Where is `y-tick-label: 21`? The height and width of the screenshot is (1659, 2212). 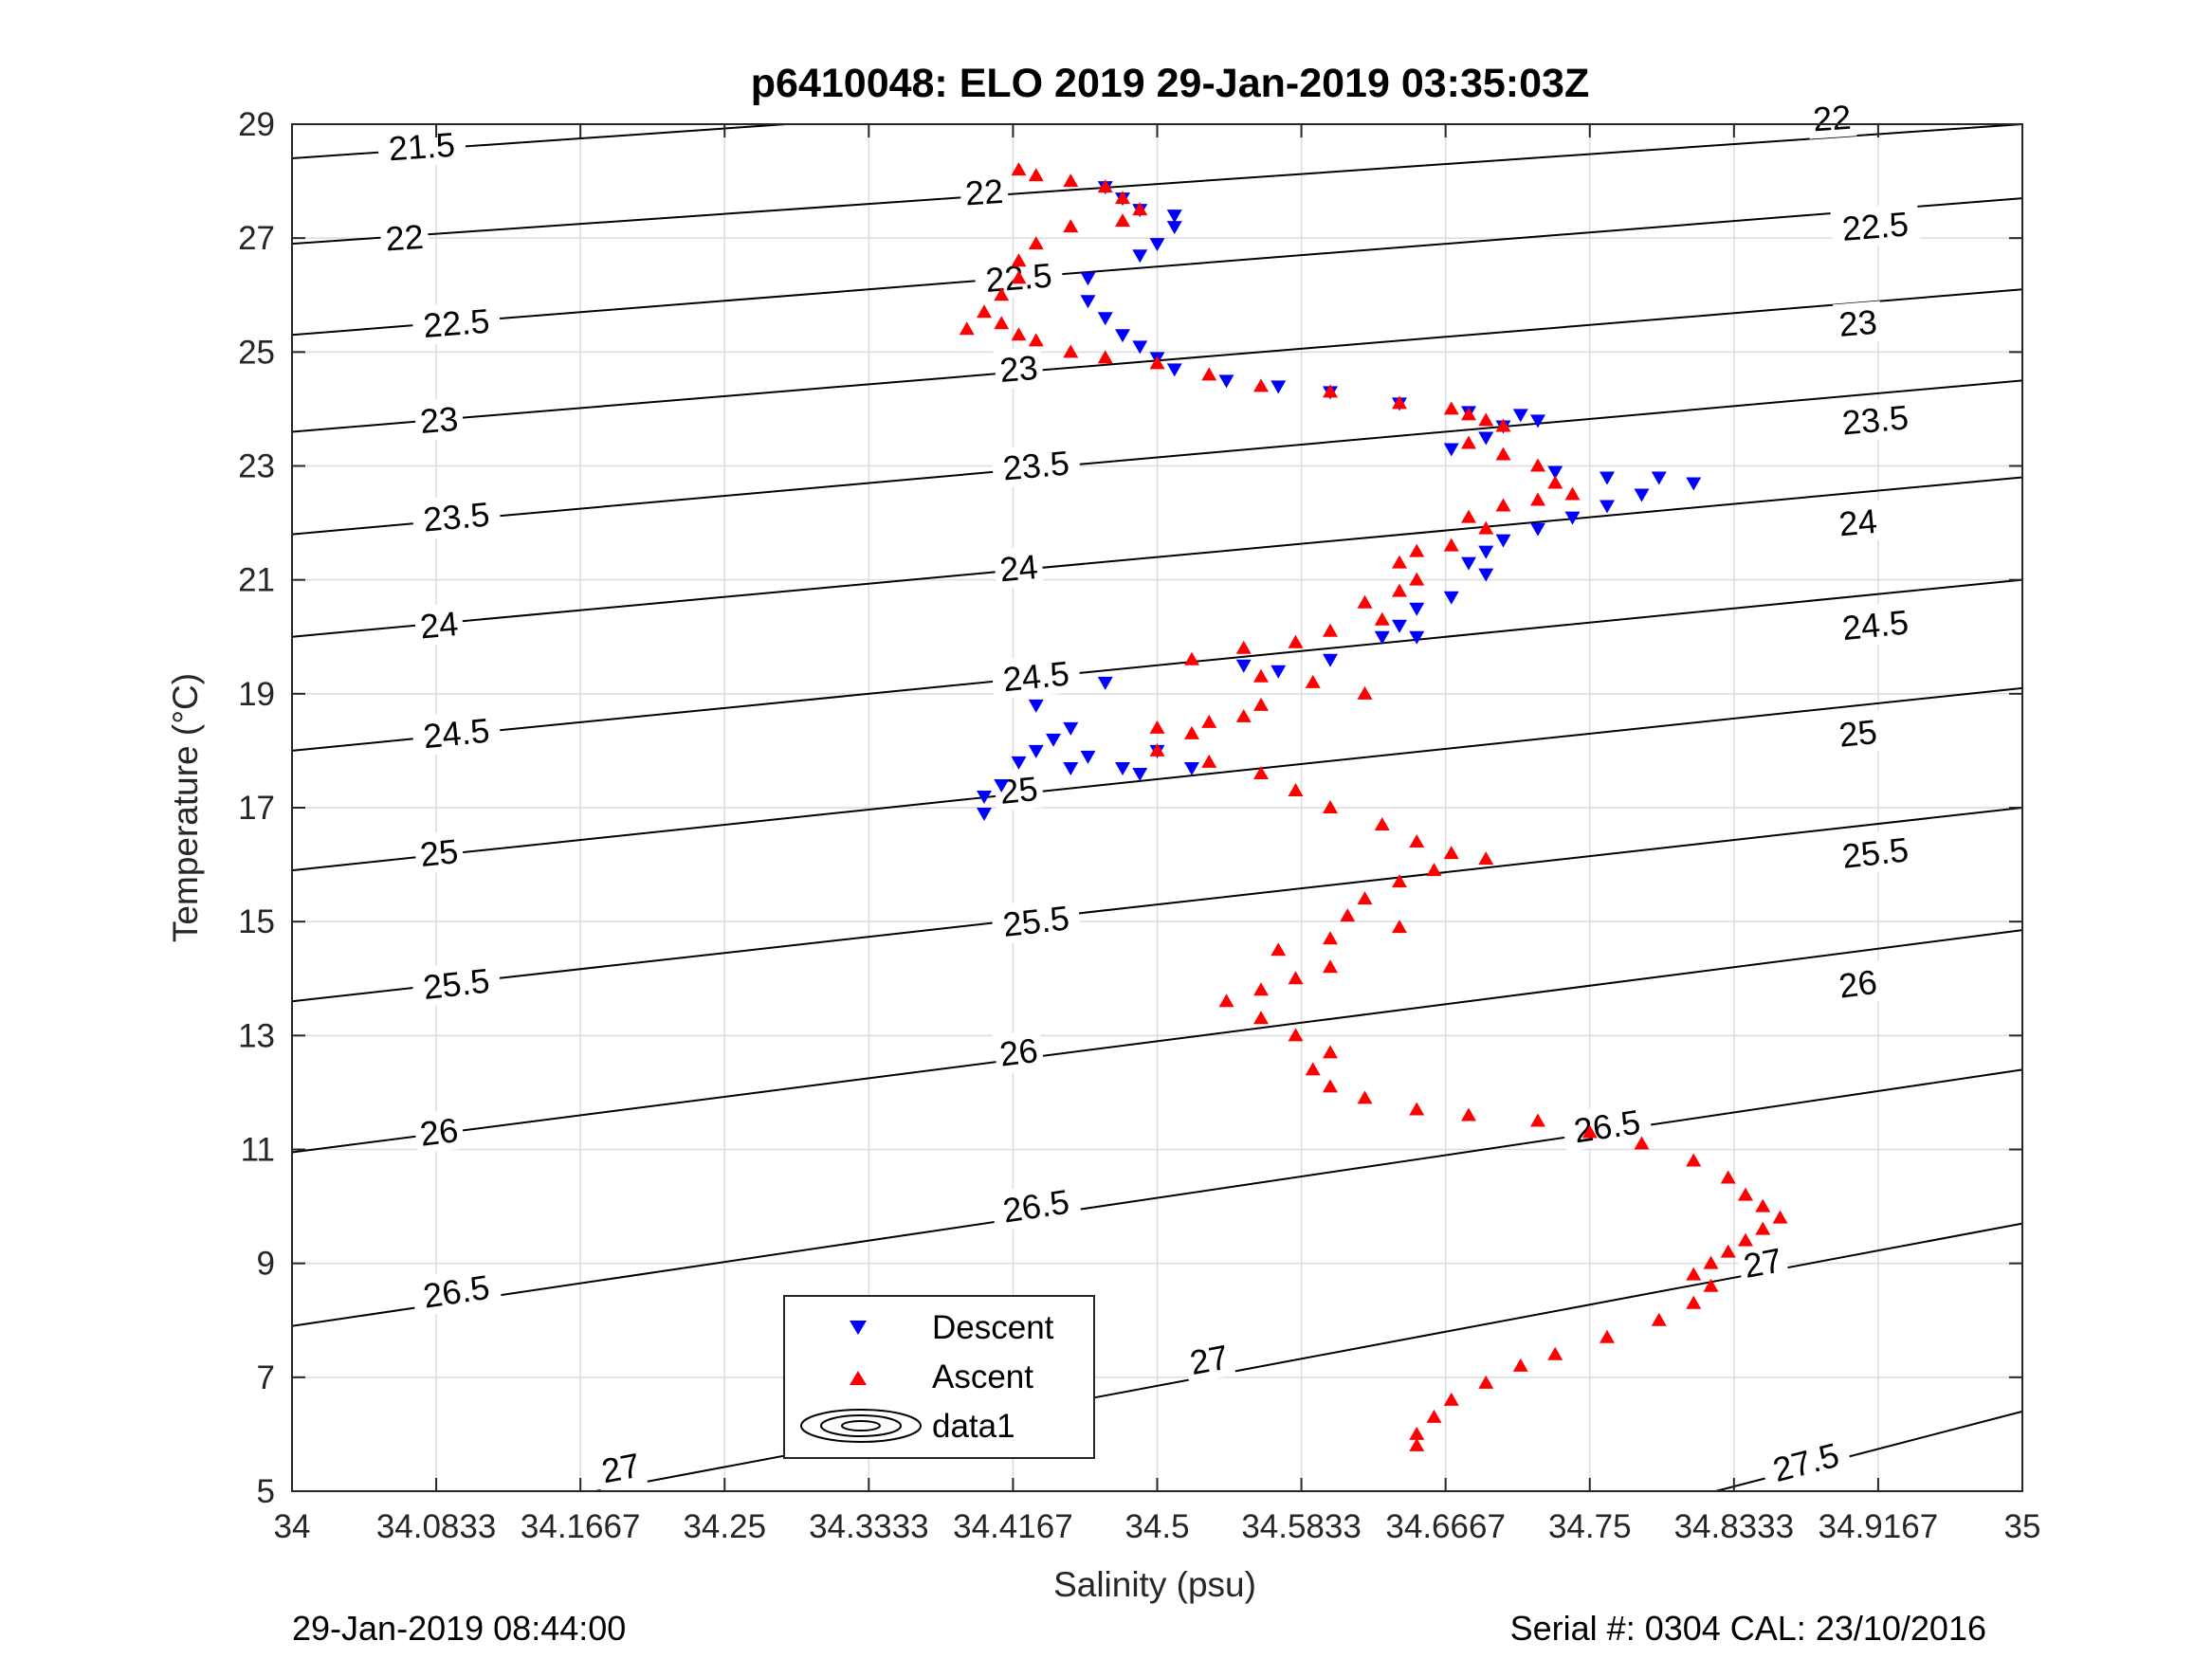 y-tick-label: 21 is located at coordinates (256, 580).